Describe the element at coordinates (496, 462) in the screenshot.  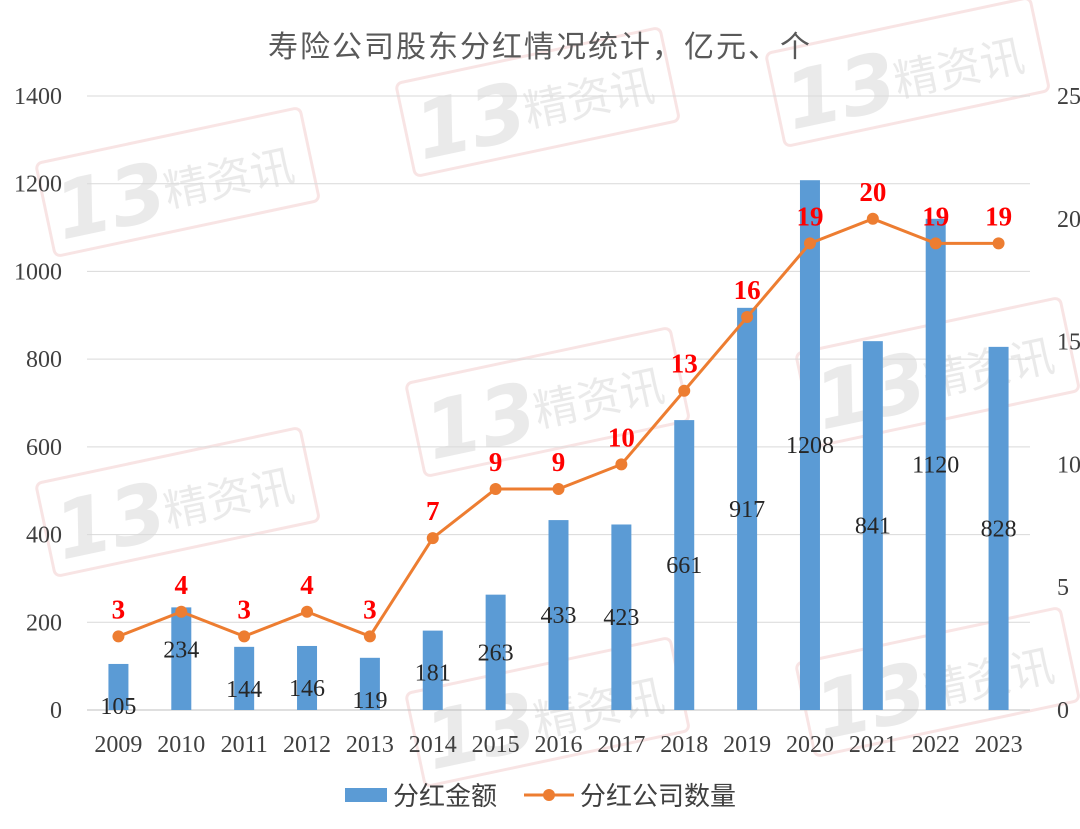
I see `line-value-label: 9` at that location.